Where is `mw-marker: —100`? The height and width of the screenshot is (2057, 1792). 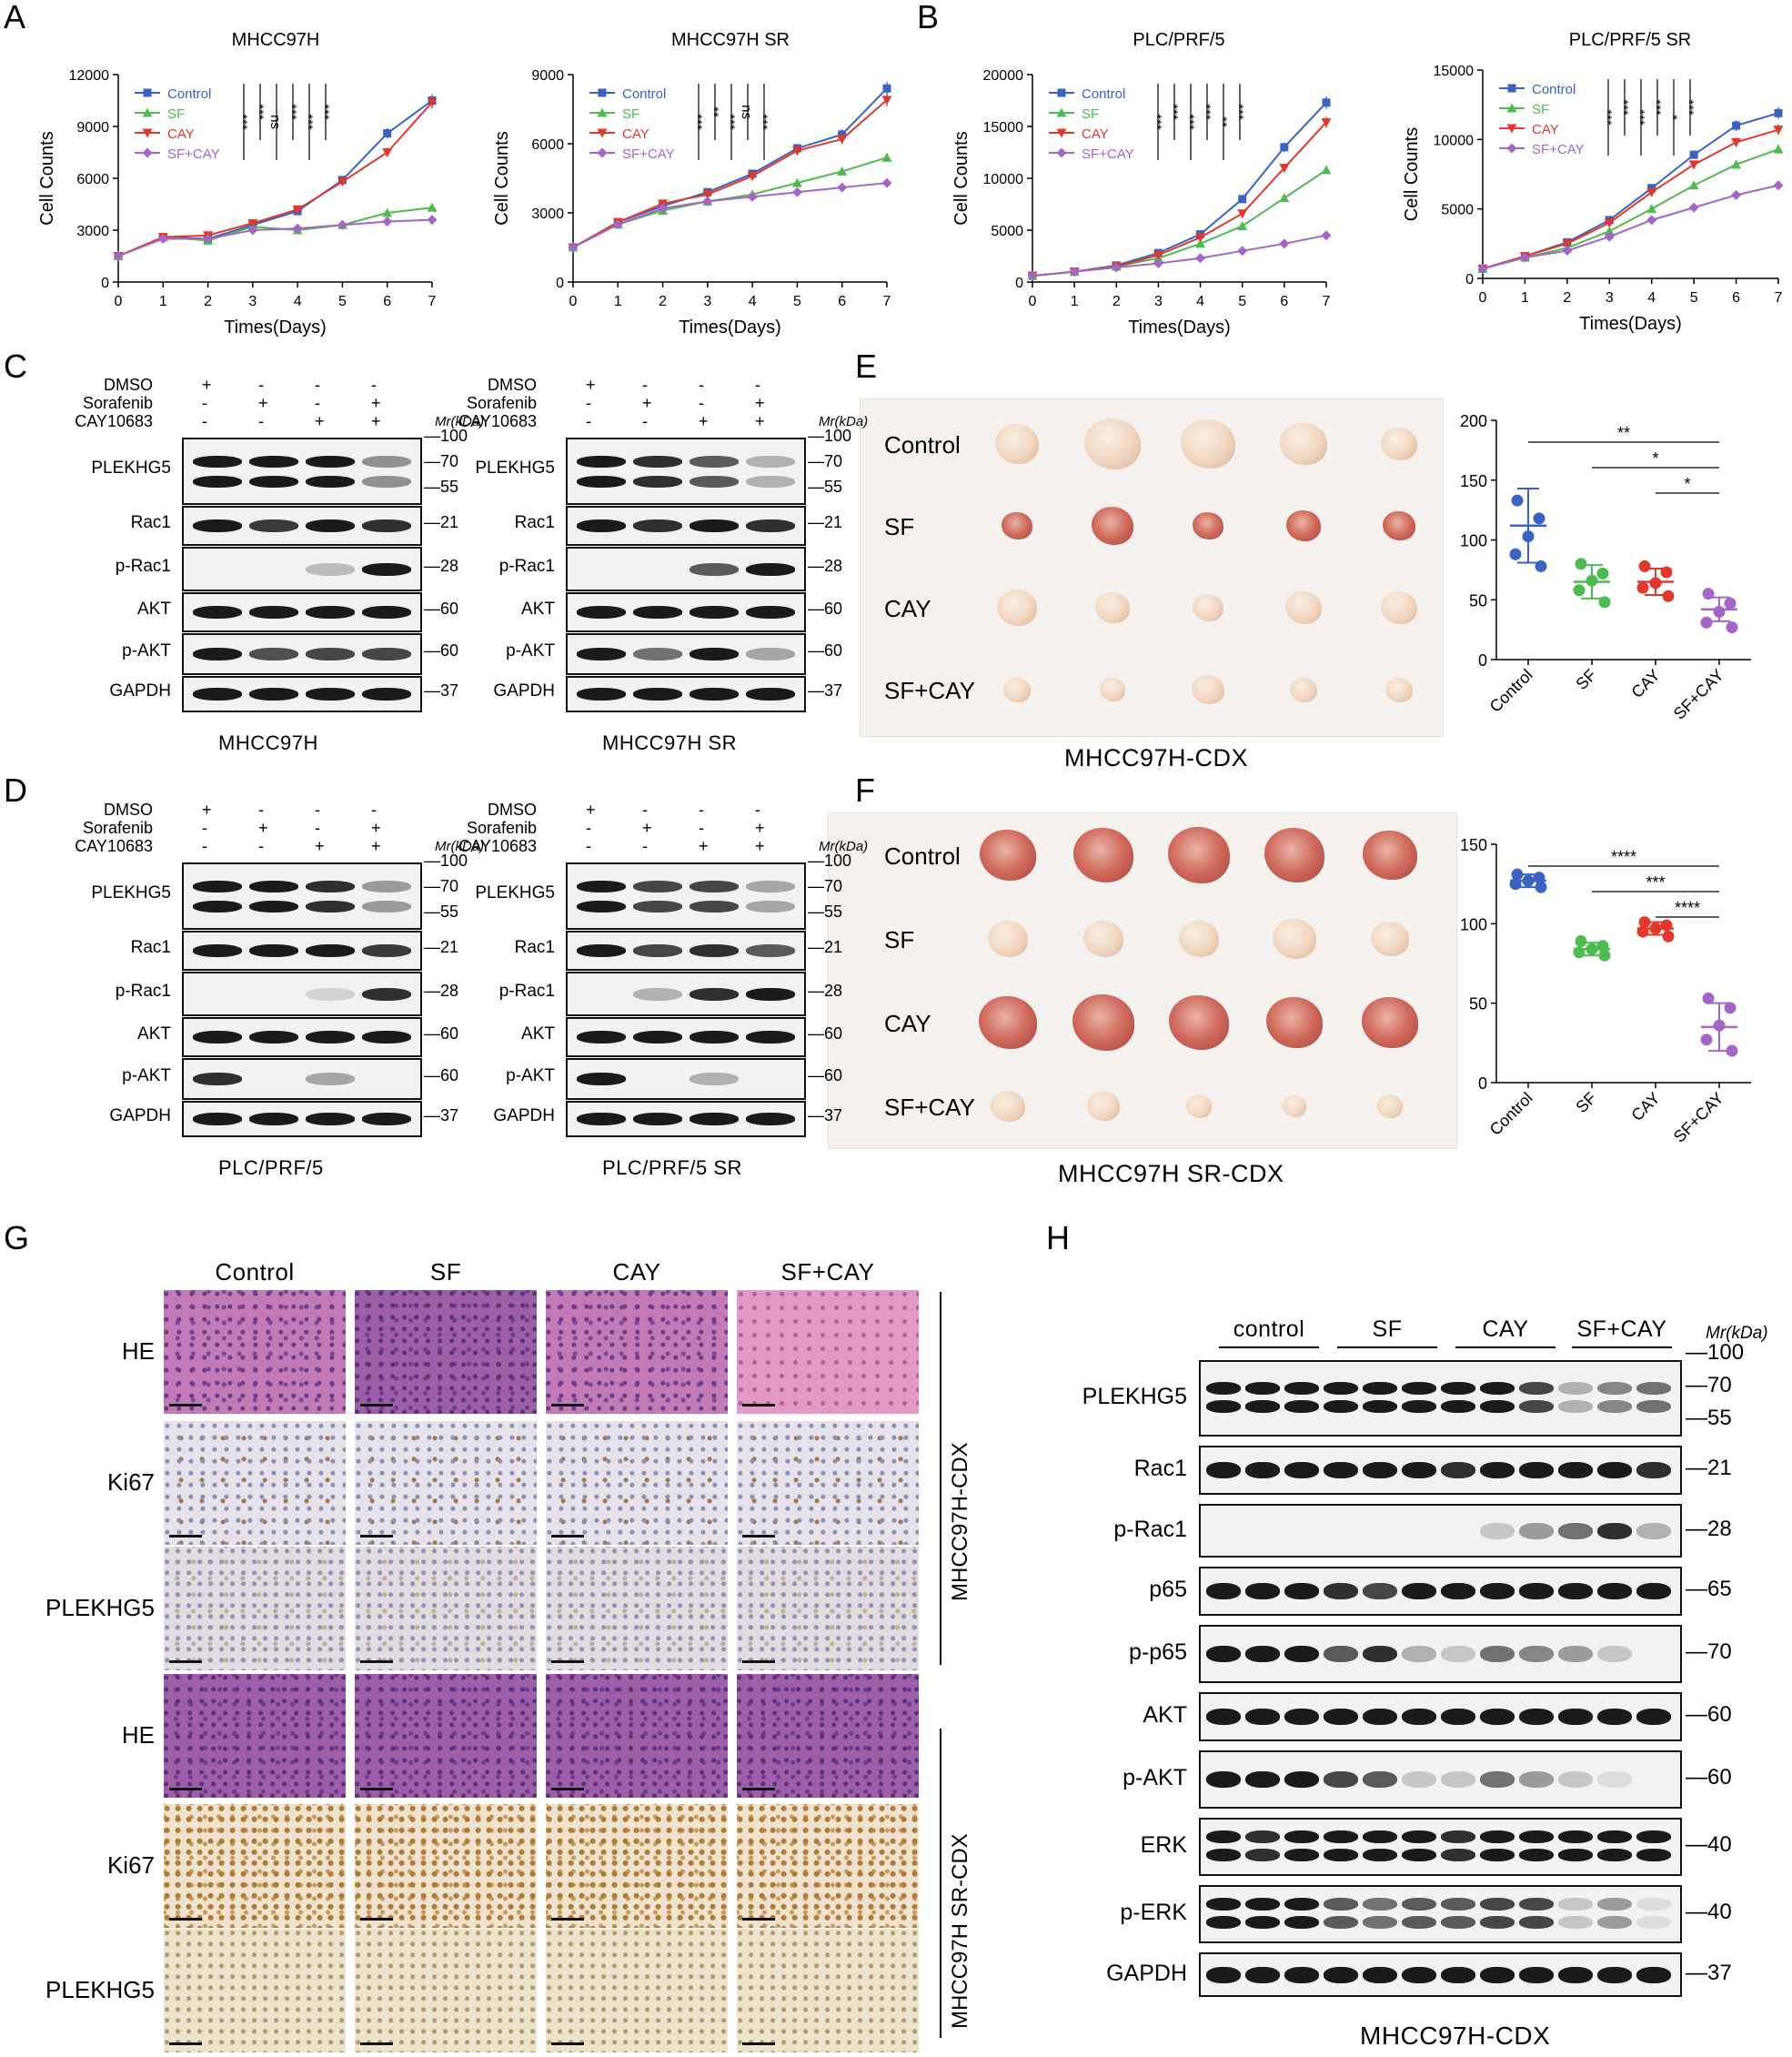
mw-marker: —100 is located at coordinates (830, 436).